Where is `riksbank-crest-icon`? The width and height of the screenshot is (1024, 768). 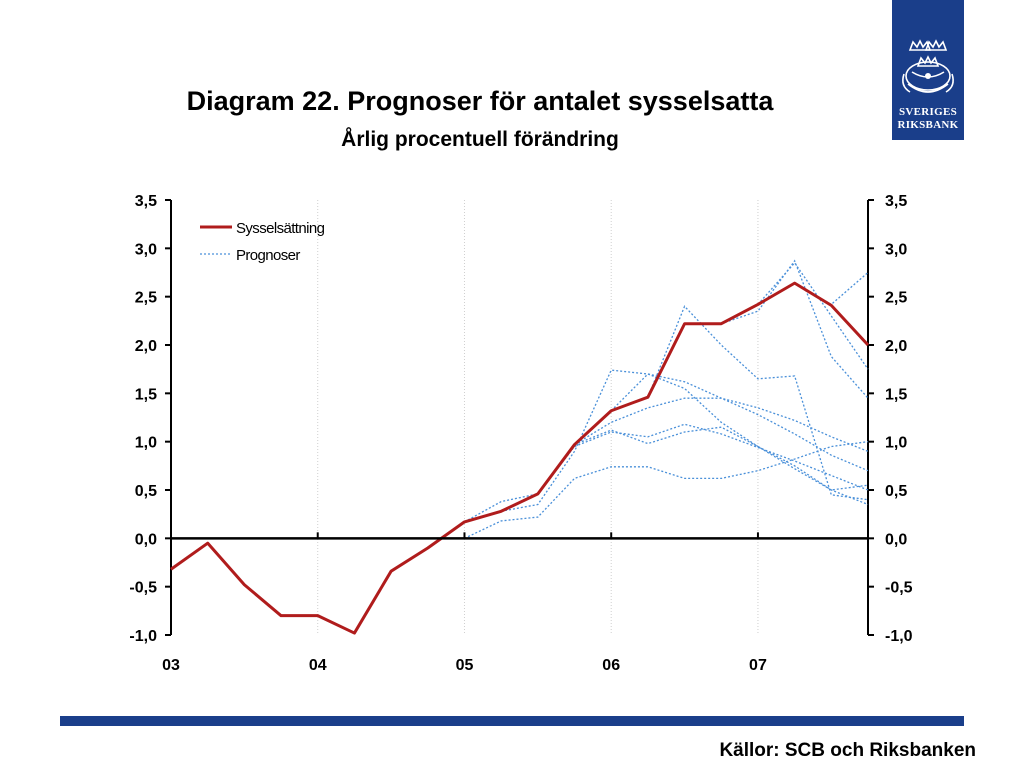 riksbank-crest-icon is located at coordinates (928, 66).